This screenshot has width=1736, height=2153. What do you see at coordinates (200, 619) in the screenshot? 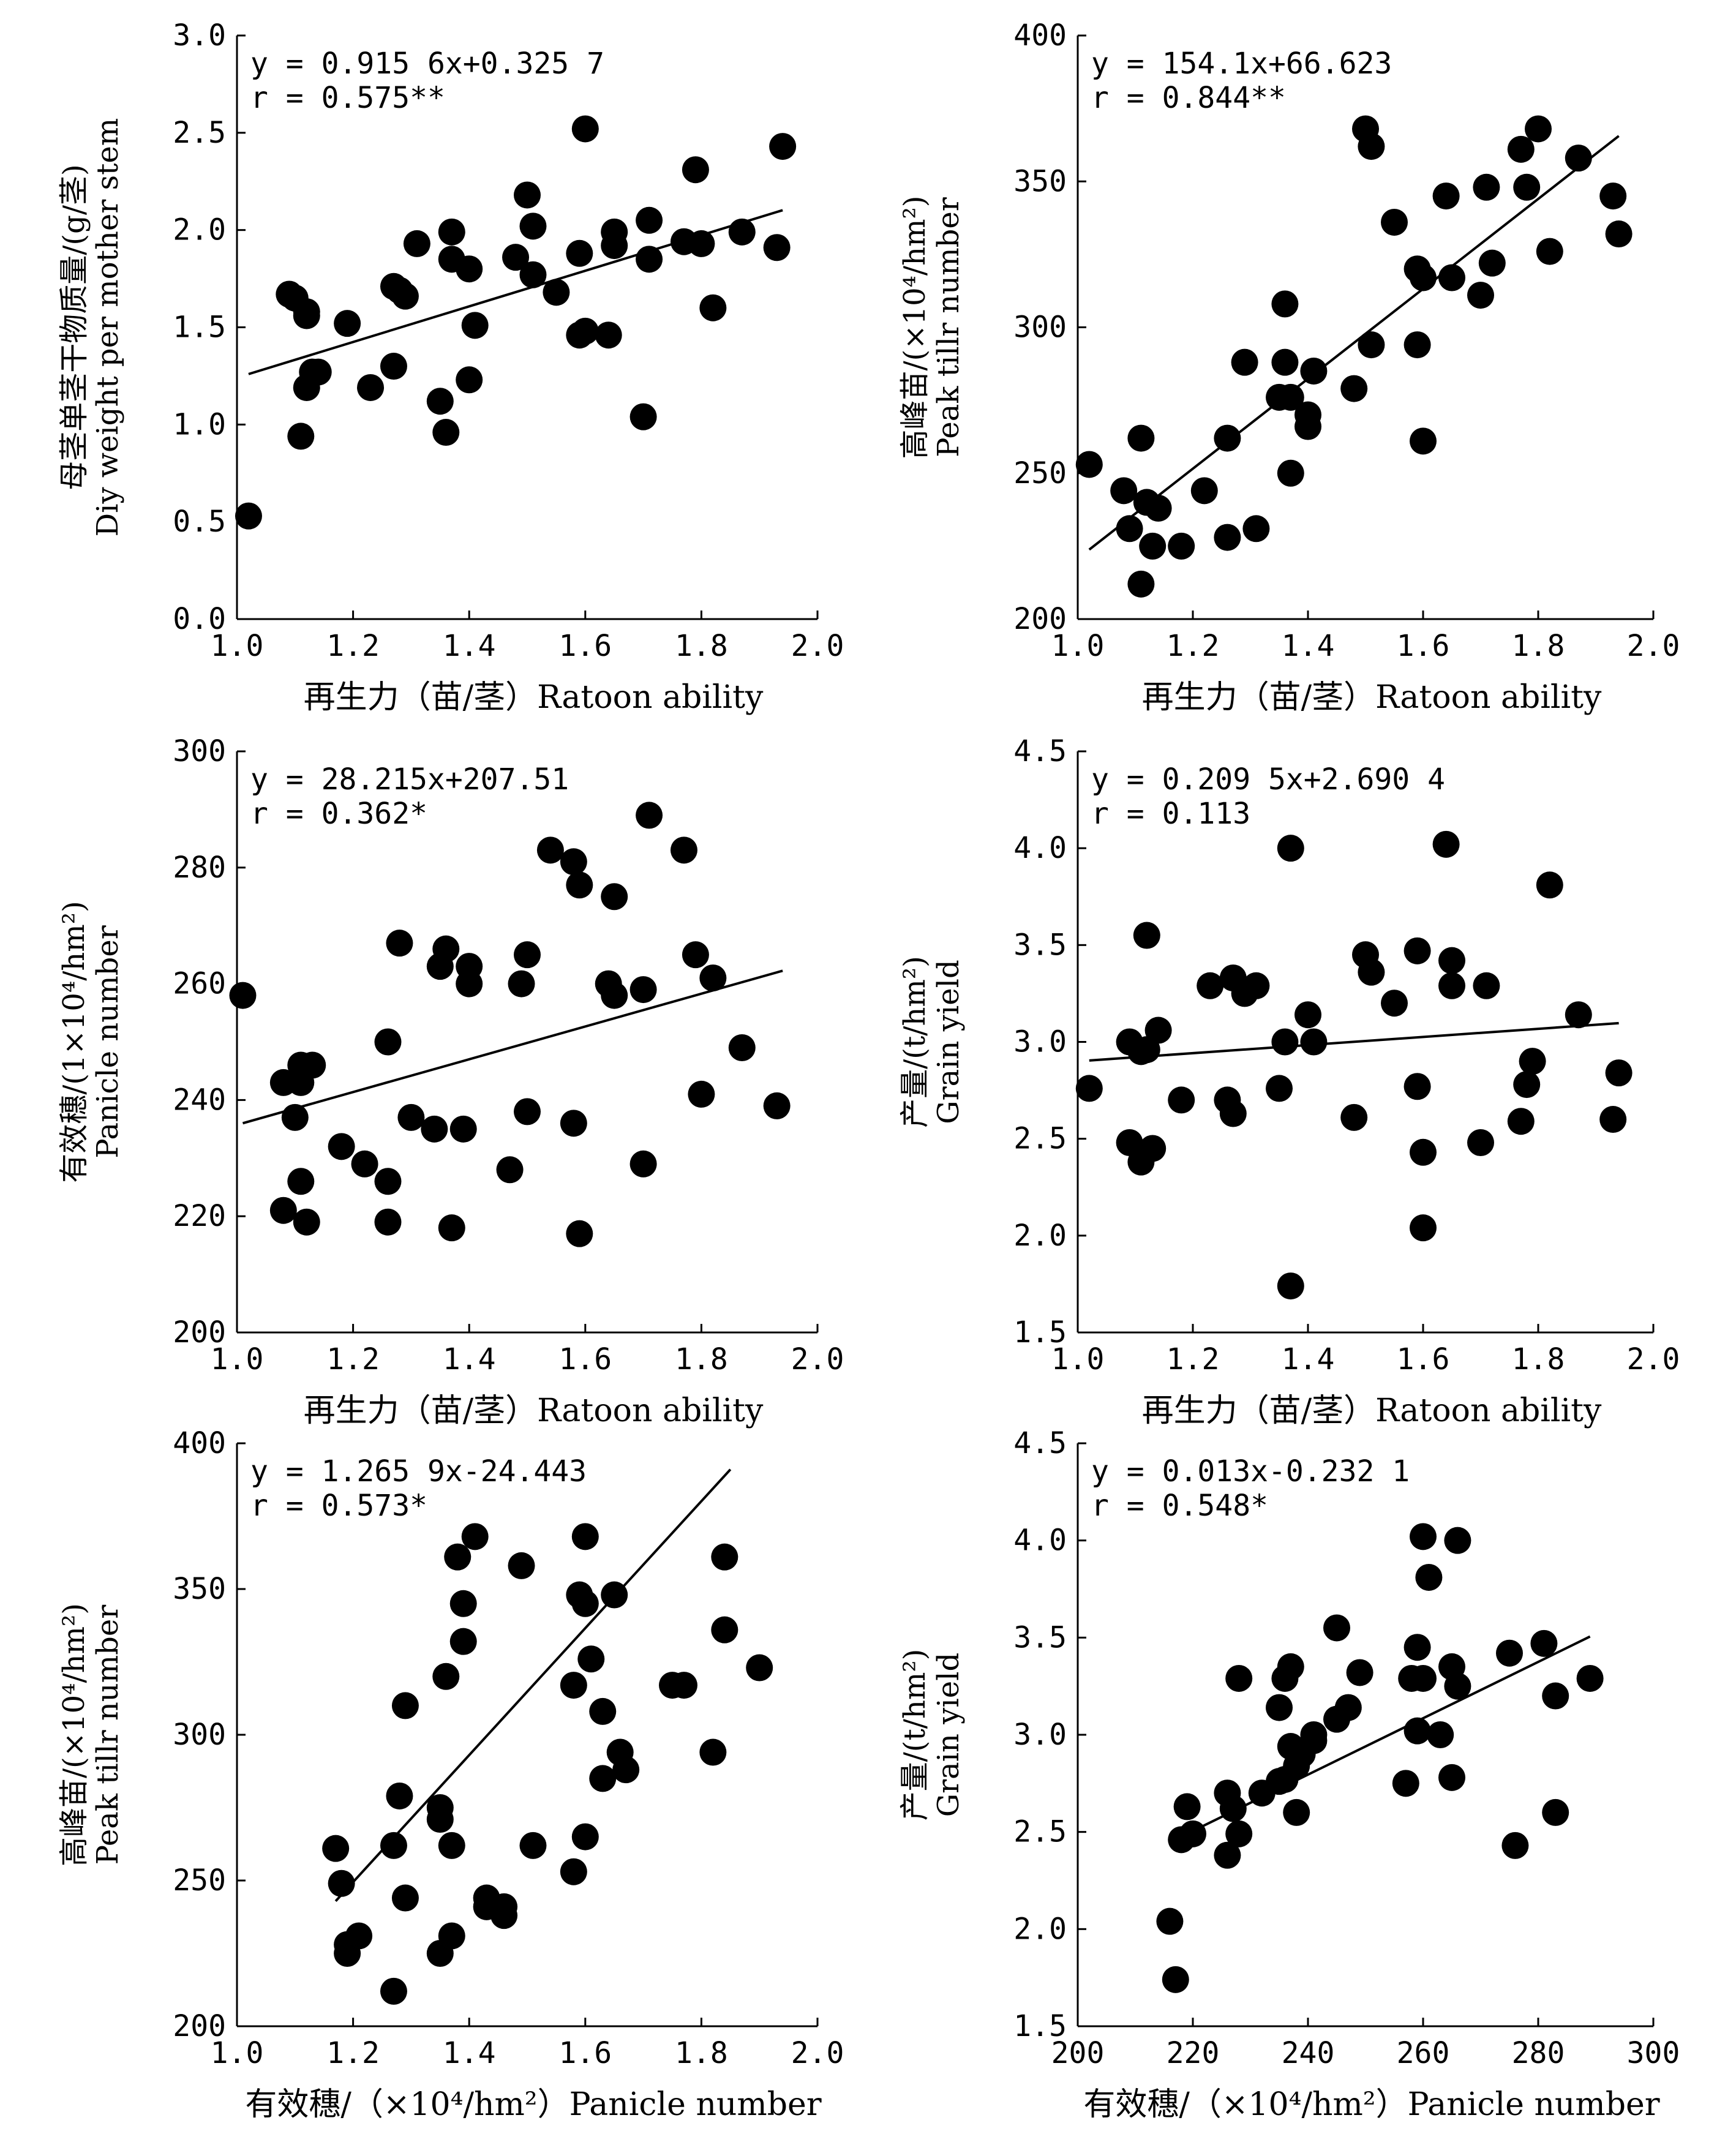
I see `y-tick-label: 0.0` at bounding box center [200, 619].